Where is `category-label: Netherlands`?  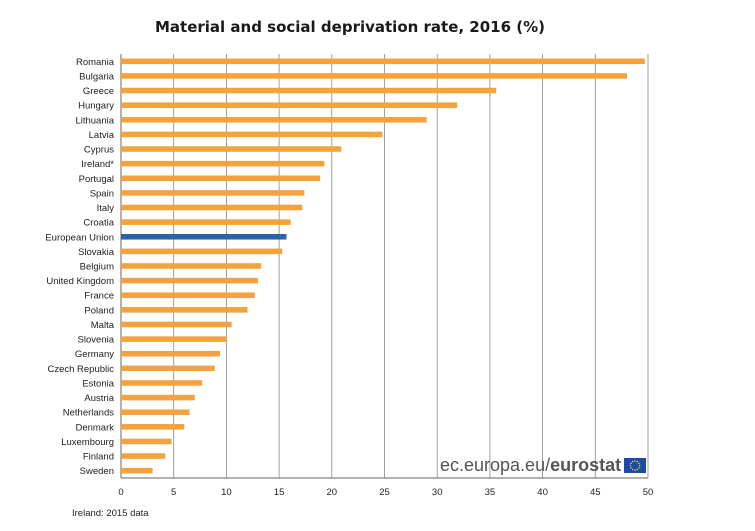 category-label: Netherlands is located at coordinates (88, 413).